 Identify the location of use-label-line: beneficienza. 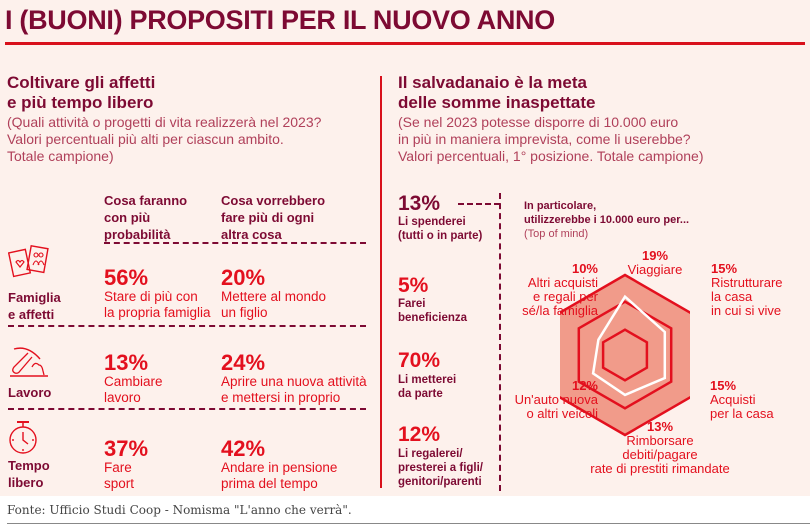
(433, 318).